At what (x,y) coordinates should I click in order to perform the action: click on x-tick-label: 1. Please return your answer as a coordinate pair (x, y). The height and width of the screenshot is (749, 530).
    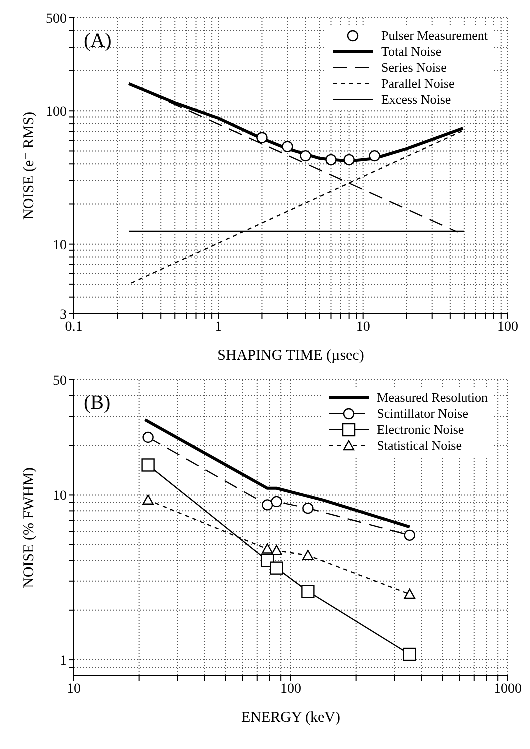
    Looking at the image, I should click on (218, 327).